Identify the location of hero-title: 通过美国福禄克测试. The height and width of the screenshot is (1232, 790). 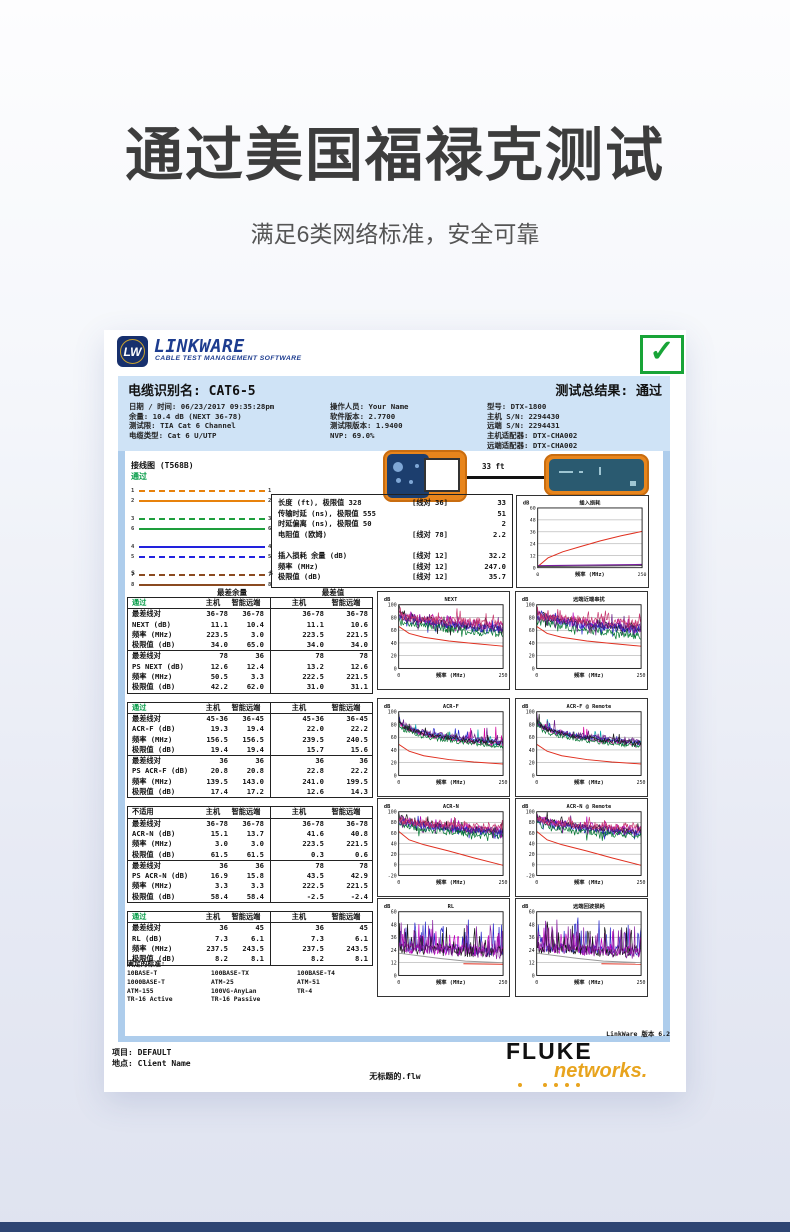
(394, 155).